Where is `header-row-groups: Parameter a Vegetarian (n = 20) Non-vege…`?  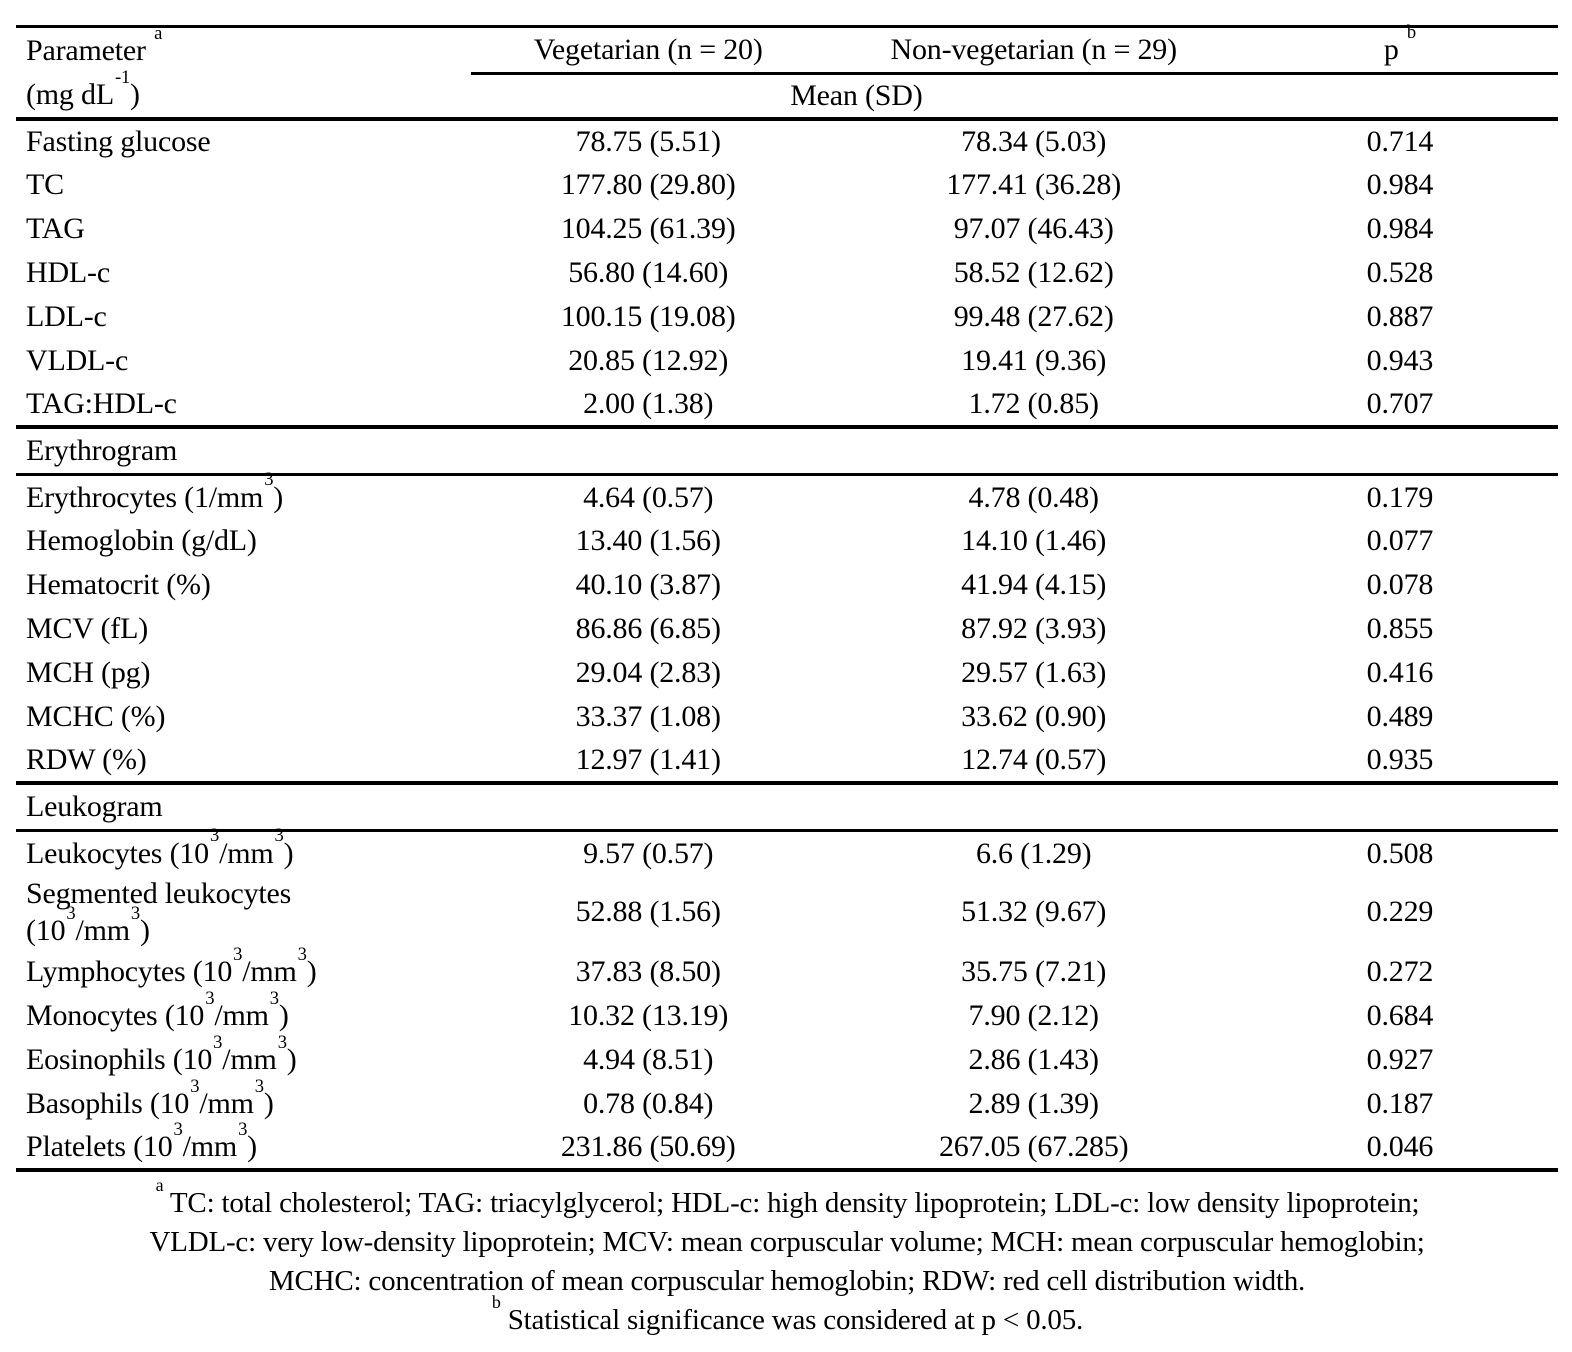 header-row-groups: Parameter a Vegetarian (n = 20) Non-vege… is located at coordinates (787, 48).